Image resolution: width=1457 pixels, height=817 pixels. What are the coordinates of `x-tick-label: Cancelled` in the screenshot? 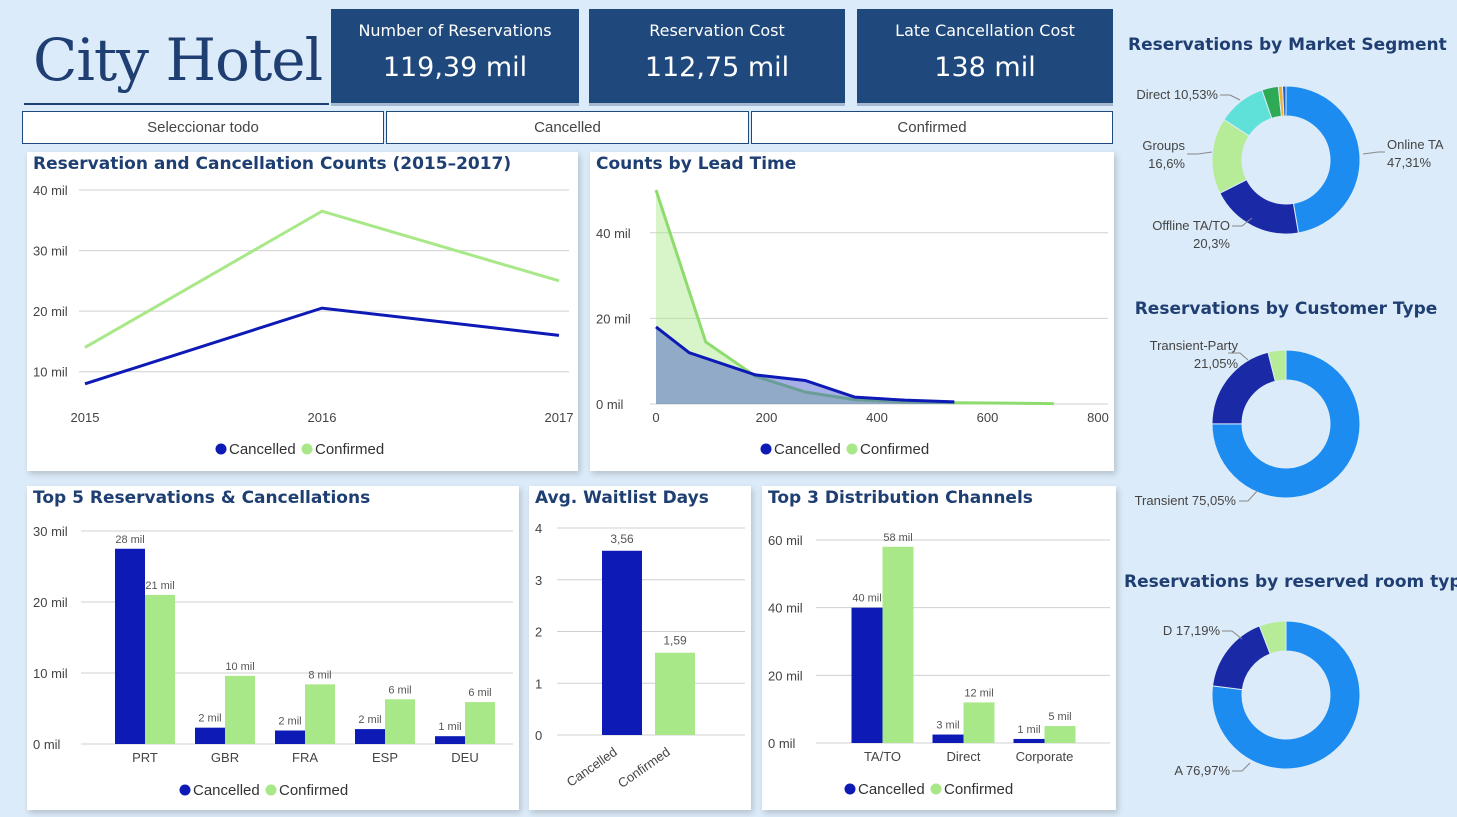 It's located at (592, 766).